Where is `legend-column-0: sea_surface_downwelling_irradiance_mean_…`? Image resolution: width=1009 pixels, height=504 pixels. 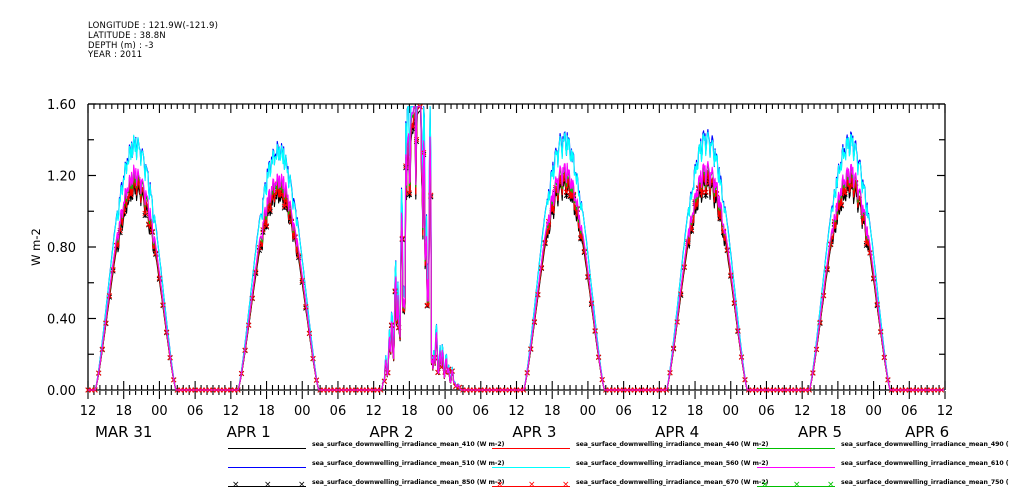 legend-column-0: sea_surface_downwelling_irradiance_mean_… is located at coordinates (366, 468).